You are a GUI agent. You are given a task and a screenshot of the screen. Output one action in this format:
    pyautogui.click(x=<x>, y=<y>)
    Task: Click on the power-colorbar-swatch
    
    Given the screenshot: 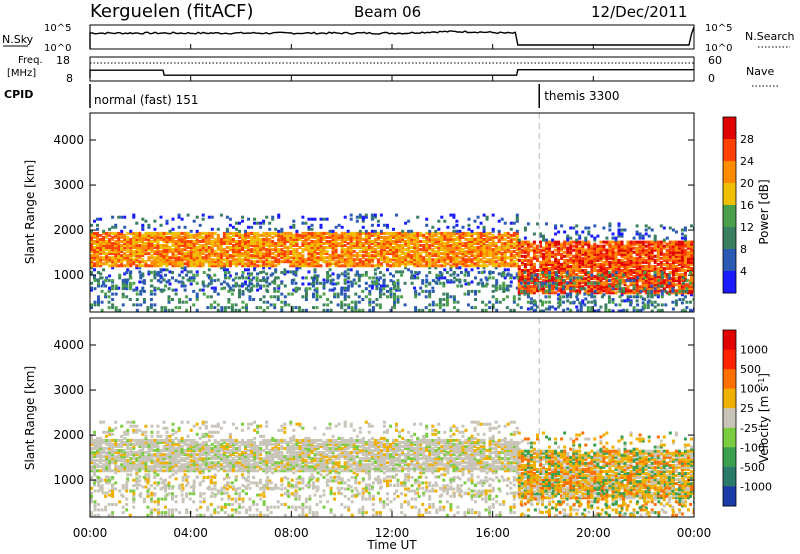 What is the action you would take?
    pyautogui.click(x=729, y=216)
    